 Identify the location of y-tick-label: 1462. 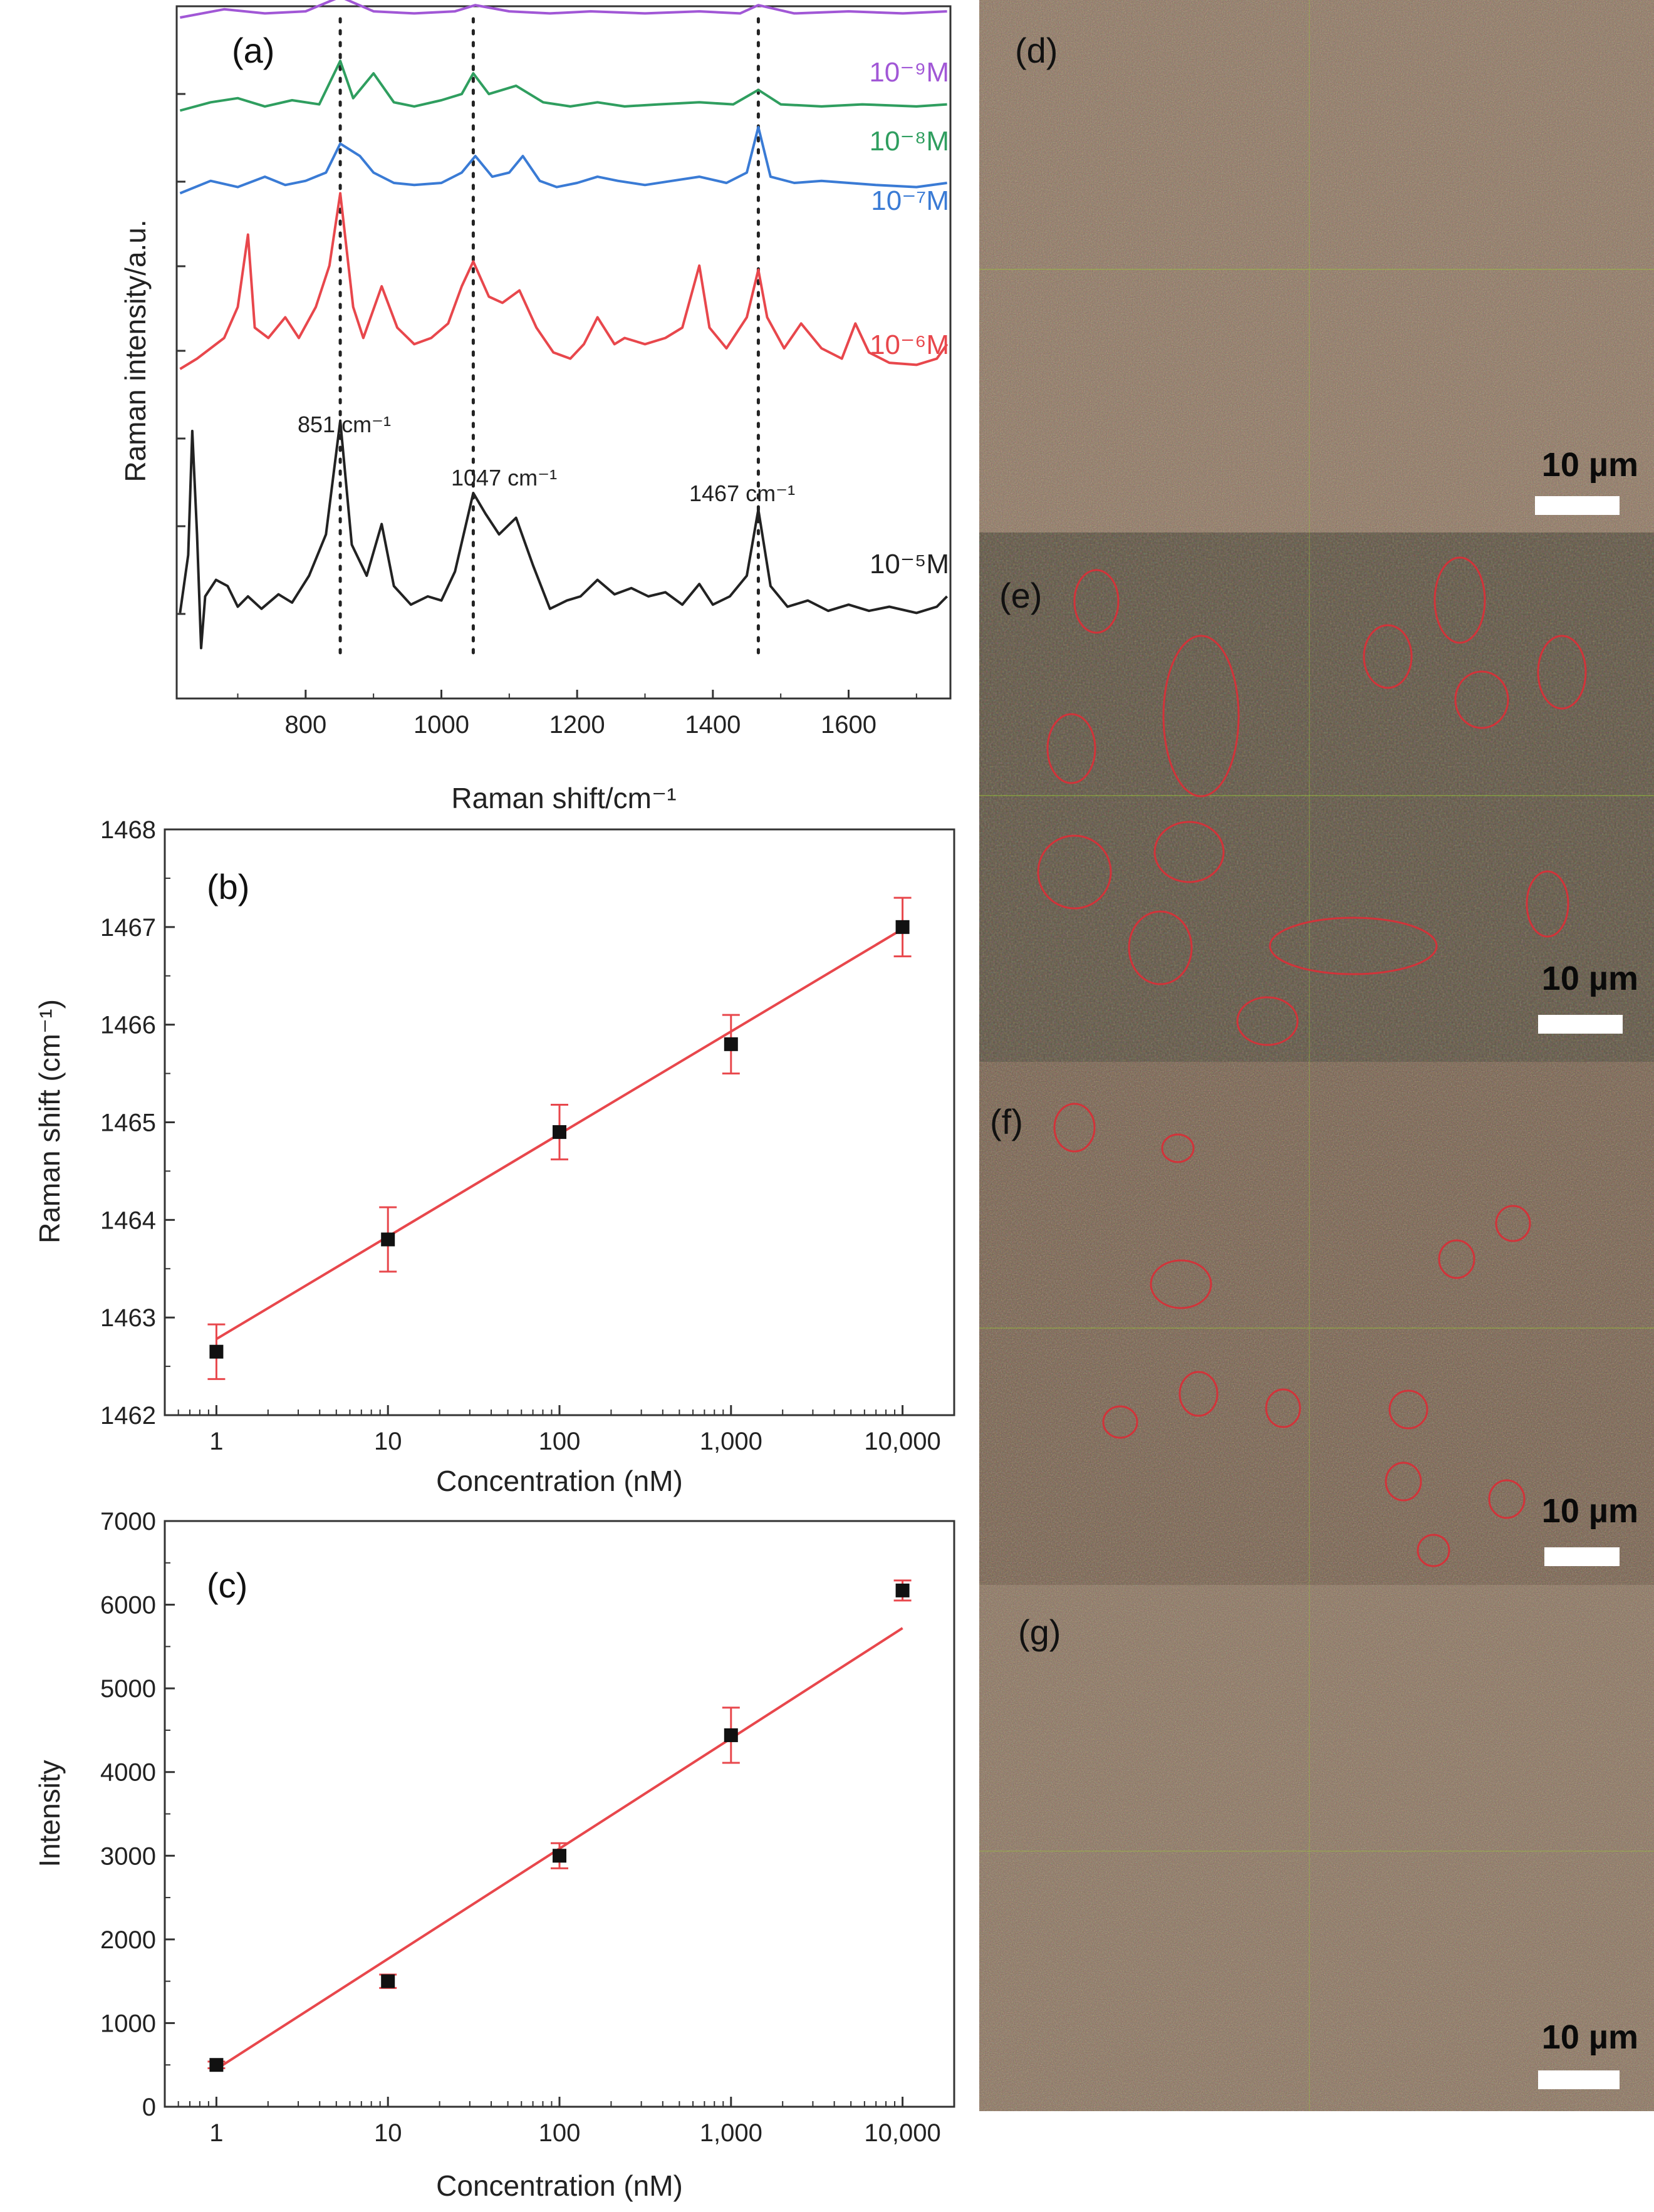
(128, 1416).